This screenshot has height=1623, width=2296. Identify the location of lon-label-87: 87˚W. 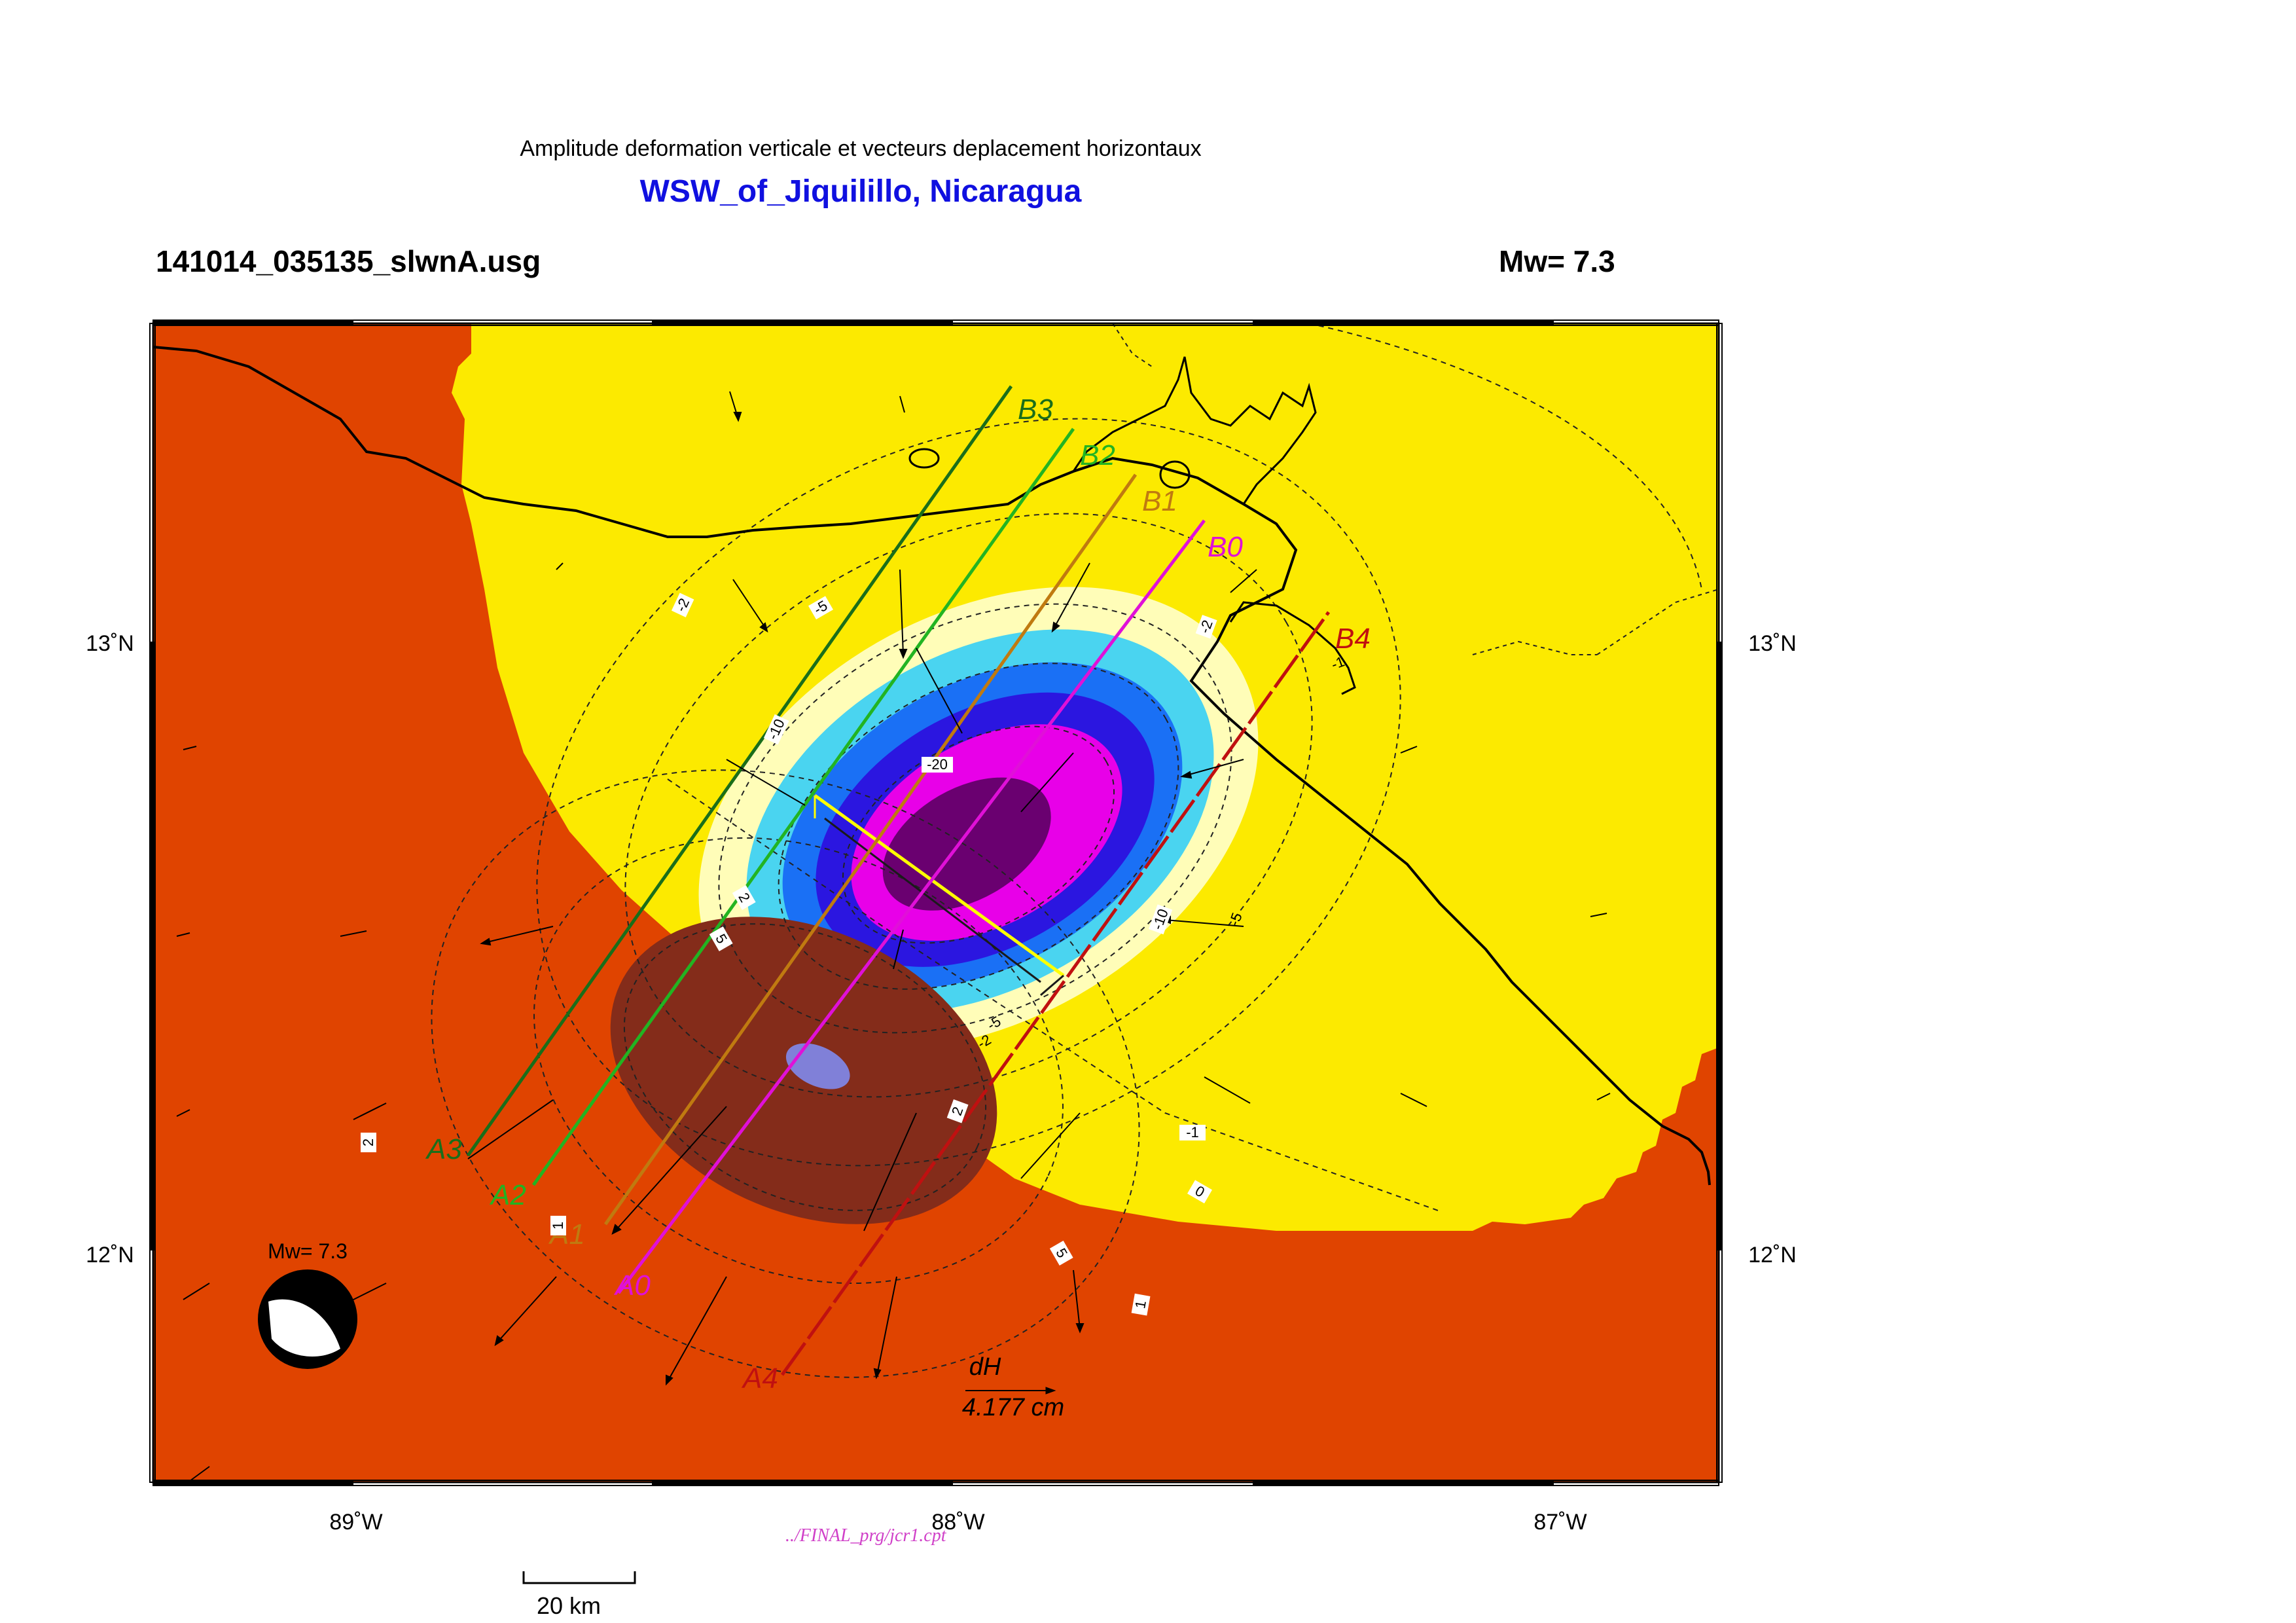
(1560, 1522).